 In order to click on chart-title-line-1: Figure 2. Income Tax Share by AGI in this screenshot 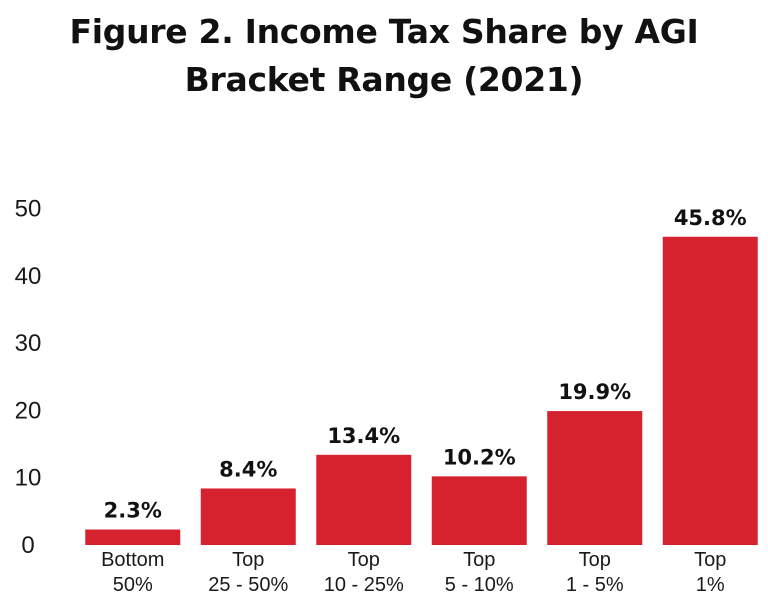, I will do `click(384, 31)`.